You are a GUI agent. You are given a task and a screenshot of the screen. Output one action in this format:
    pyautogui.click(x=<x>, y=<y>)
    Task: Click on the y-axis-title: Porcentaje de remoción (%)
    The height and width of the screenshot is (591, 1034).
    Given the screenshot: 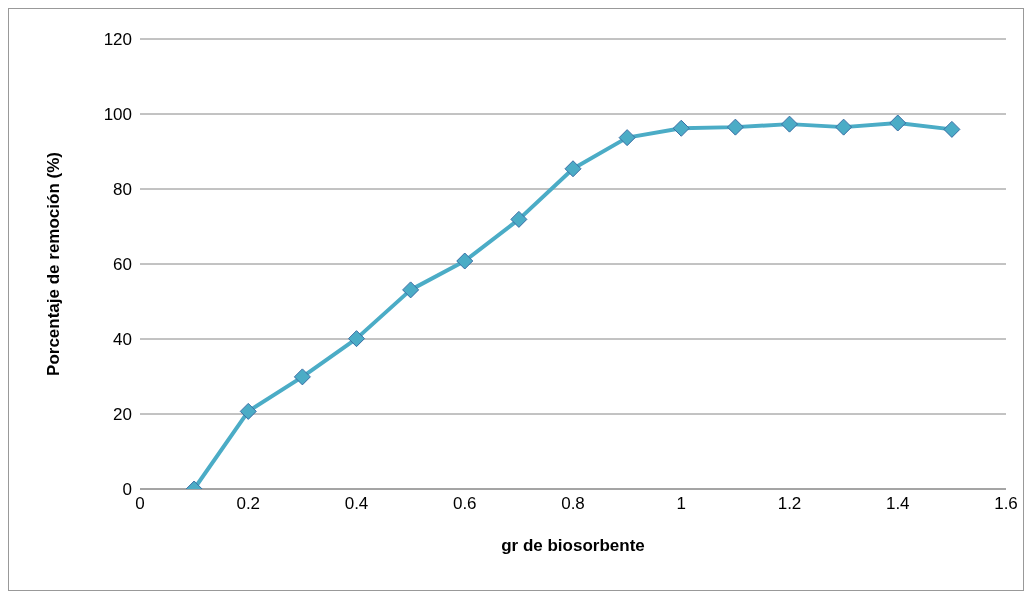 What is the action you would take?
    pyautogui.click(x=54, y=264)
    